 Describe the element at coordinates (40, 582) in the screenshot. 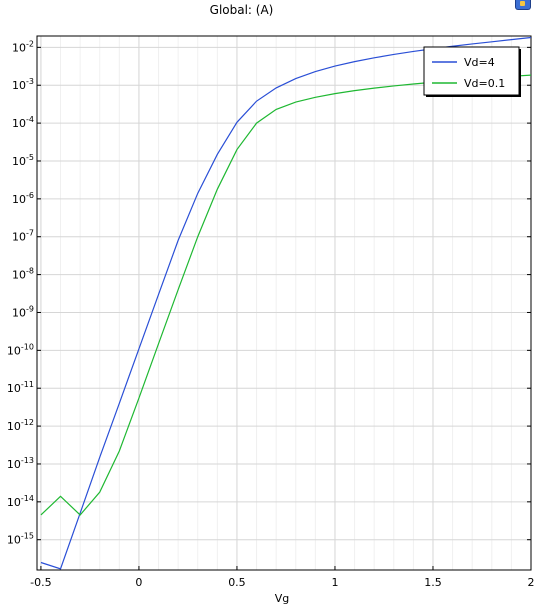

I see `x-tick-label: -0.5` at that location.